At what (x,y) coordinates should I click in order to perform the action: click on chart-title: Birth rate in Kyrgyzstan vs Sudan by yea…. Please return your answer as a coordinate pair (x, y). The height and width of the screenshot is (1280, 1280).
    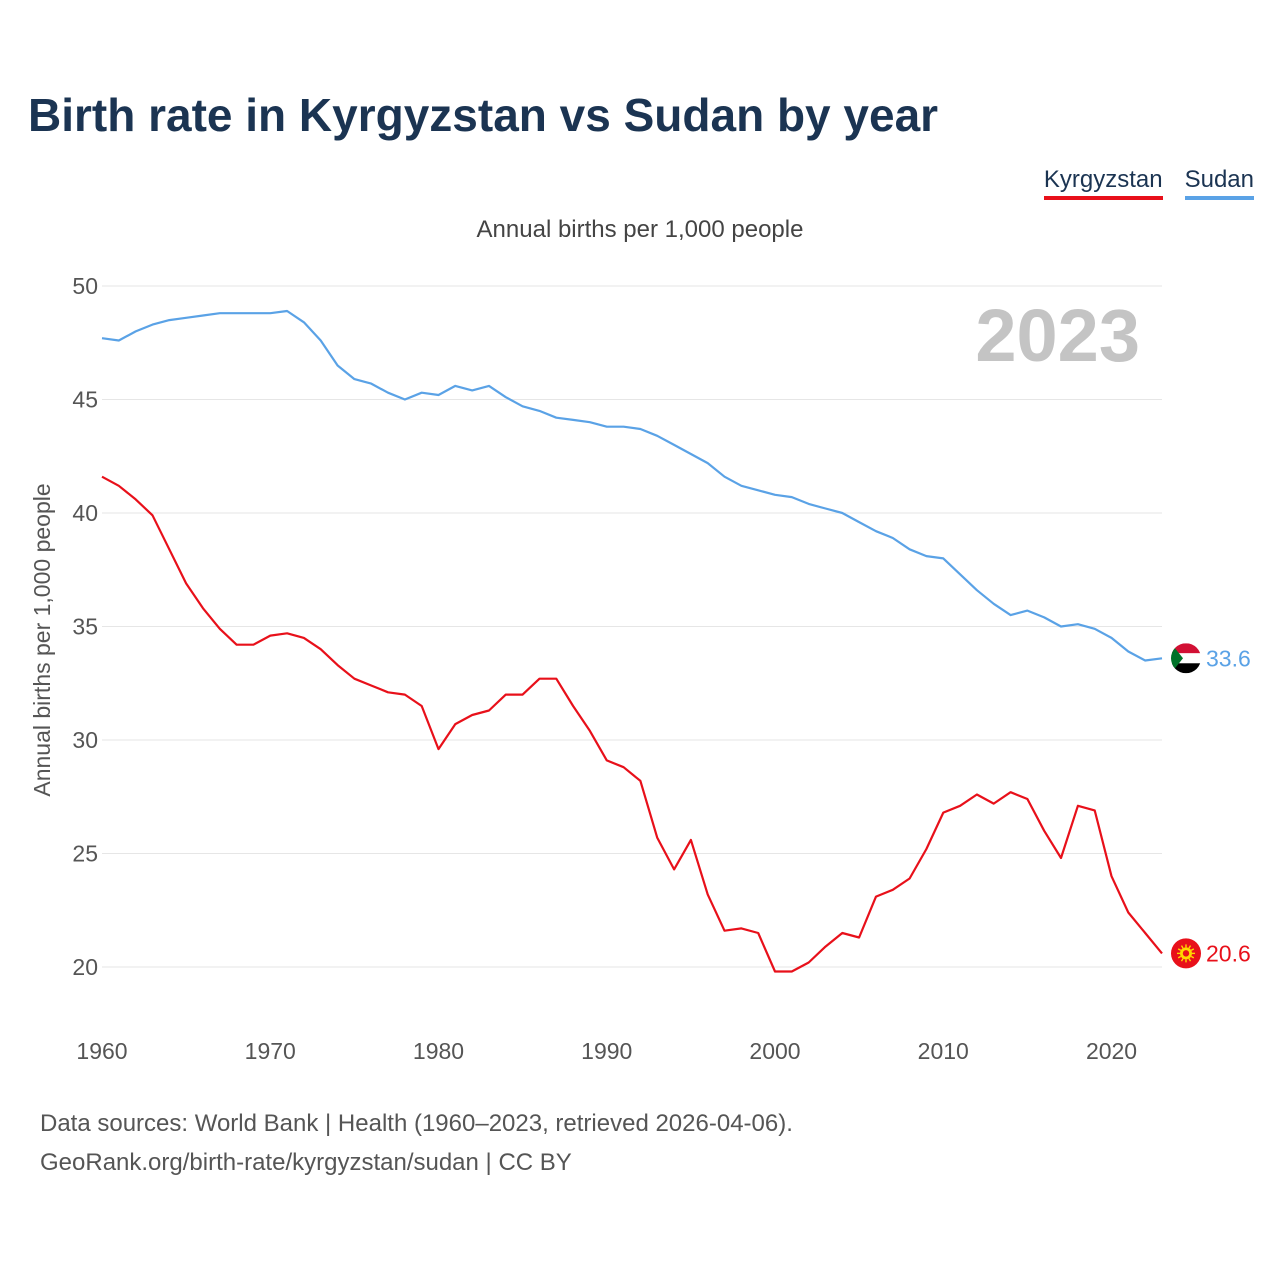
    Looking at the image, I should click on (483, 115).